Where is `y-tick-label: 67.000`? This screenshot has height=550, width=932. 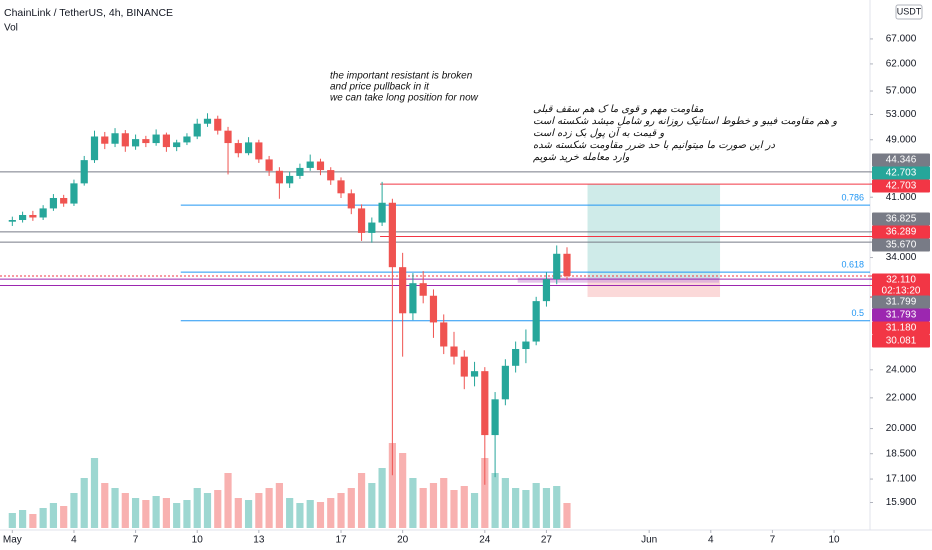
y-tick-label: 67.000 is located at coordinates (901, 39).